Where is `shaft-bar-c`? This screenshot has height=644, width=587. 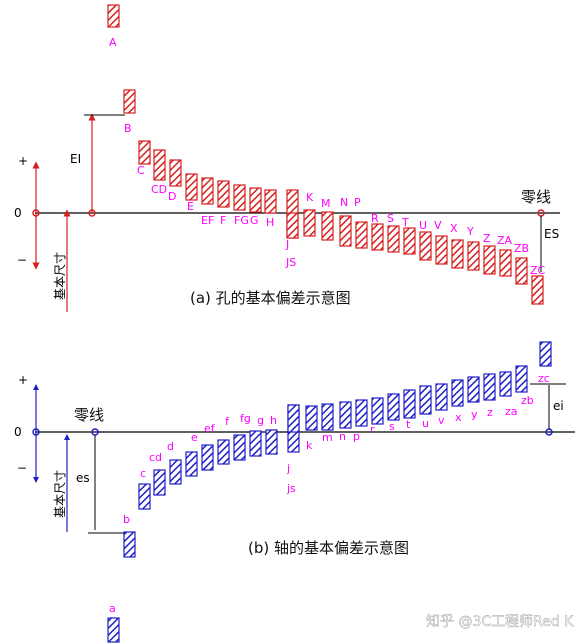 shaft-bar-c is located at coordinates (144, 496).